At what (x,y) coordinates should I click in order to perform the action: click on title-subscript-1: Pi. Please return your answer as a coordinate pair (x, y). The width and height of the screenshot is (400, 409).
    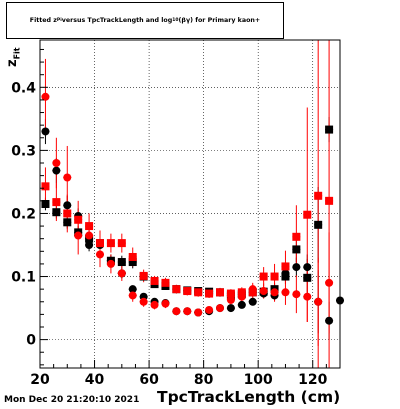
    Looking at the image, I should click on (59, 20).